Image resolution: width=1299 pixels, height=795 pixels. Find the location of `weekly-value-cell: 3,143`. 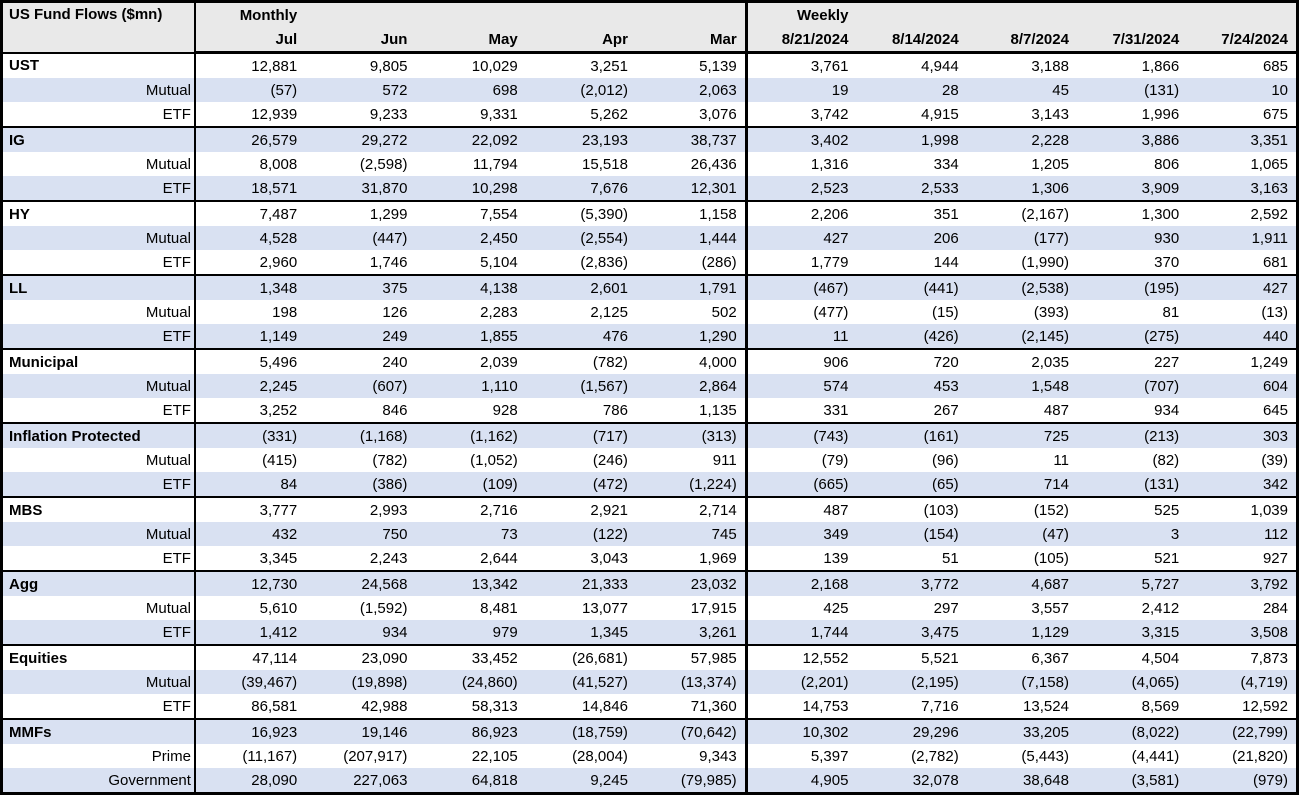

weekly-value-cell: 3,143 is located at coordinates (1050, 114).